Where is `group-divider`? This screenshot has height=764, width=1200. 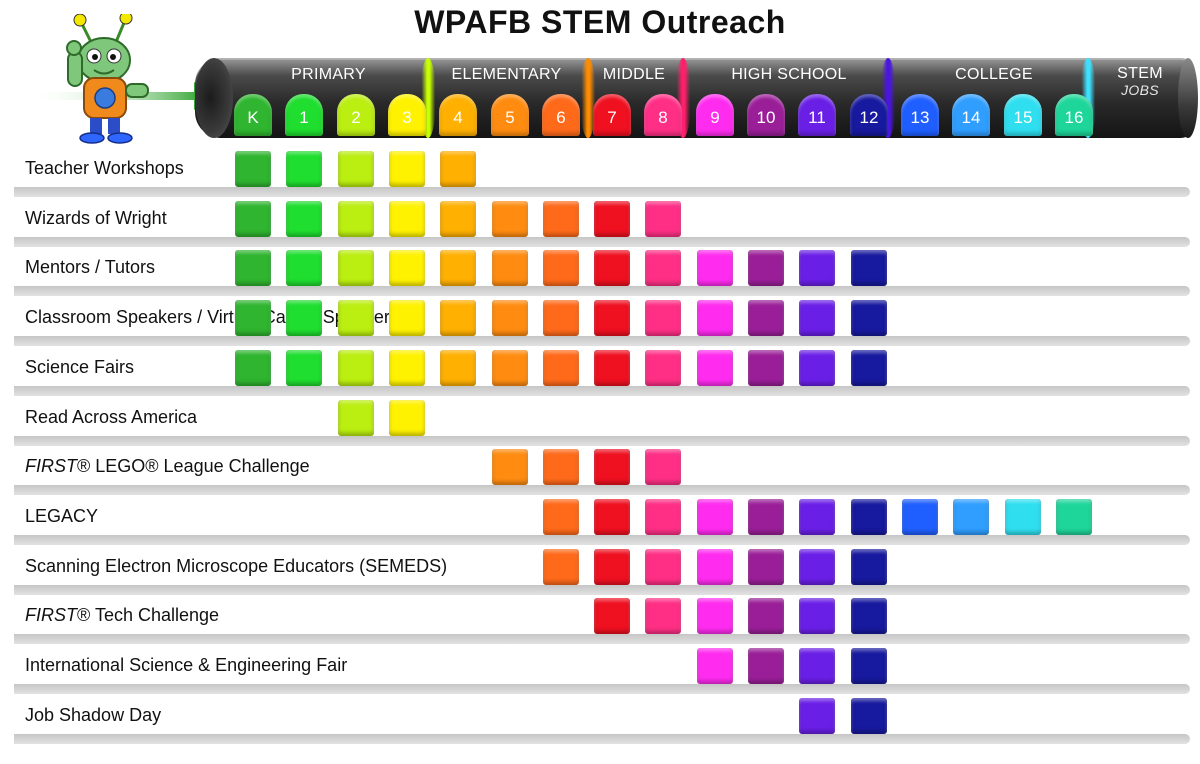 group-divider is located at coordinates (588, 98).